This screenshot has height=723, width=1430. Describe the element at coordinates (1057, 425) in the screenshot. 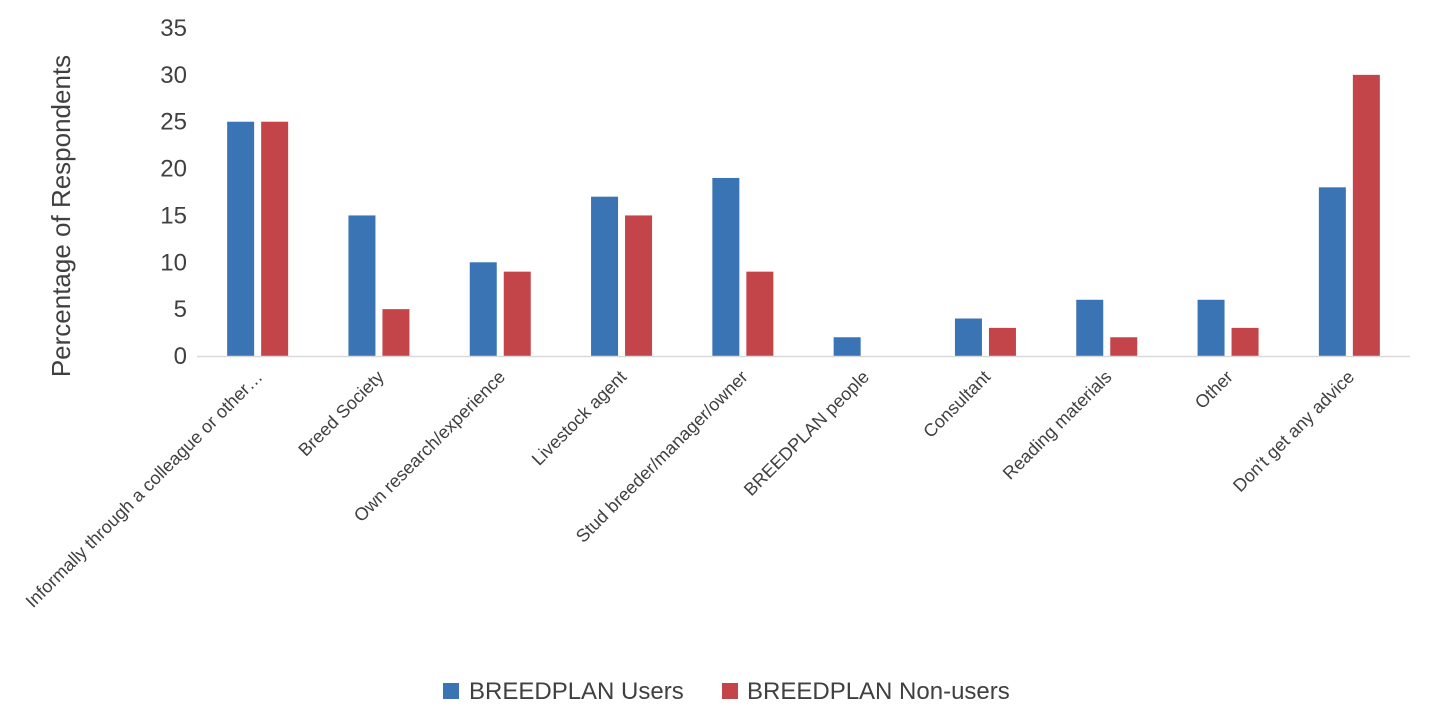

I see `category-label: Reading materials` at that location.